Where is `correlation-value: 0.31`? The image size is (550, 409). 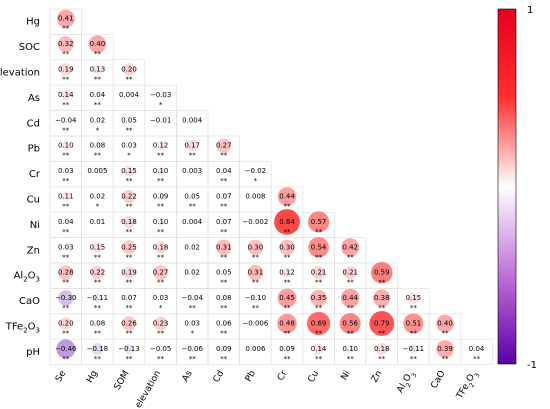
correlation-value: 0.31 is located at coordinates (224, 247).